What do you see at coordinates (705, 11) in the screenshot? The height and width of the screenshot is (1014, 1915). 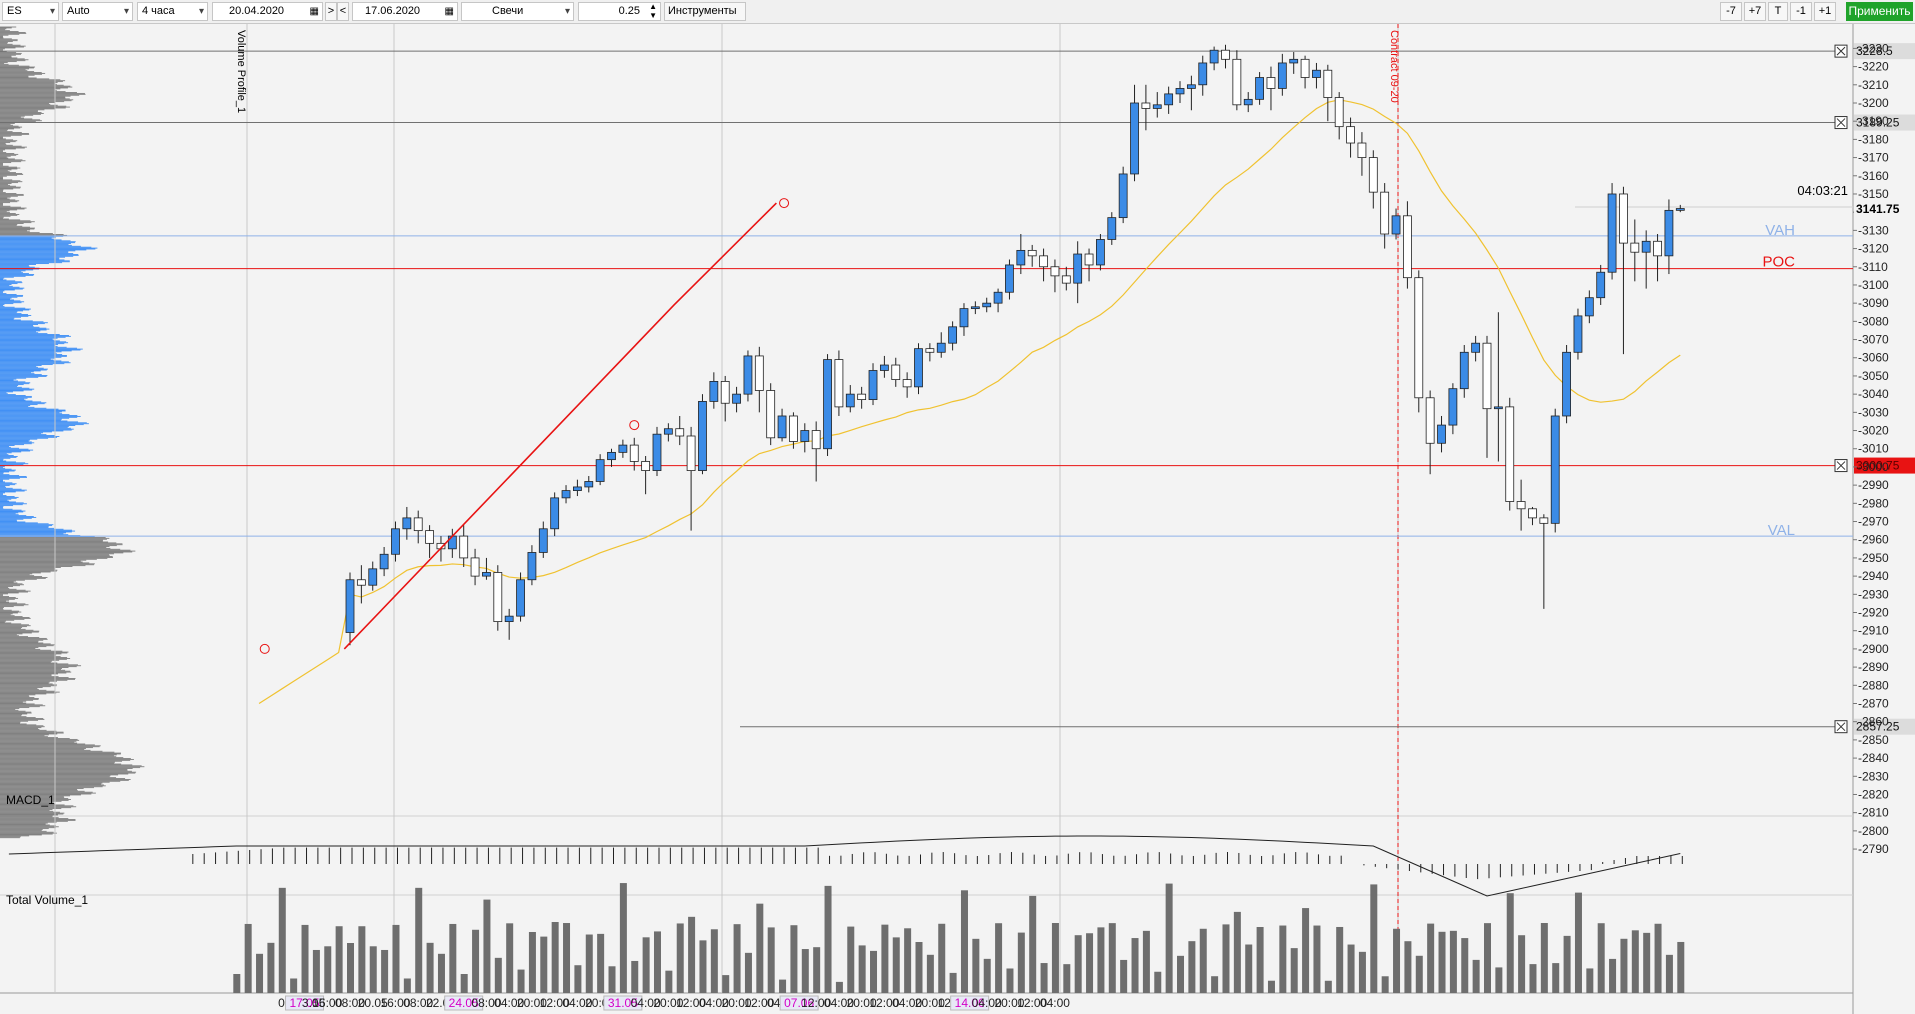 I see `tools-button: Инструменты` at bounding box center [705, 11].